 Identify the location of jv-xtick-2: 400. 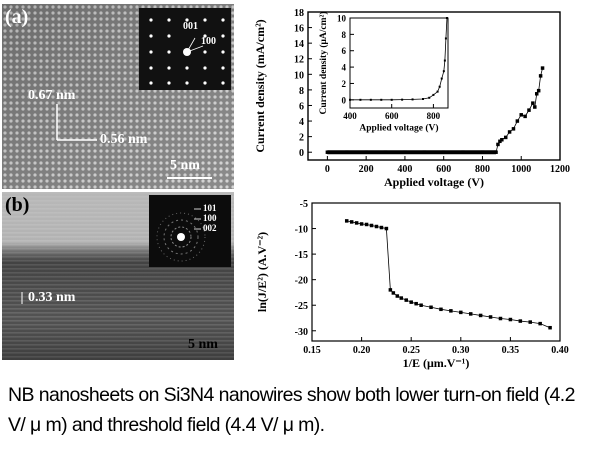
(404, 169).